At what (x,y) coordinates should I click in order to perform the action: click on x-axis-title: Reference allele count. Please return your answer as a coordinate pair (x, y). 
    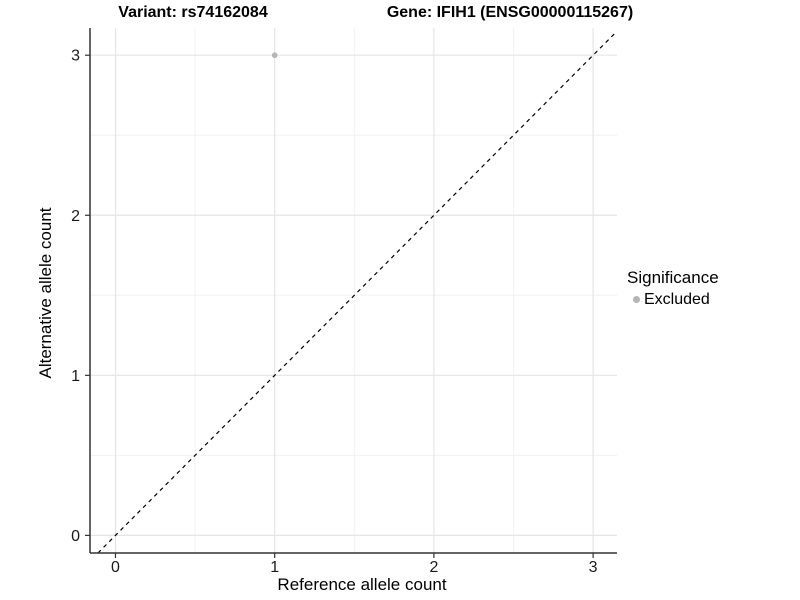
    Looking at the image, I should click on (362, 584).